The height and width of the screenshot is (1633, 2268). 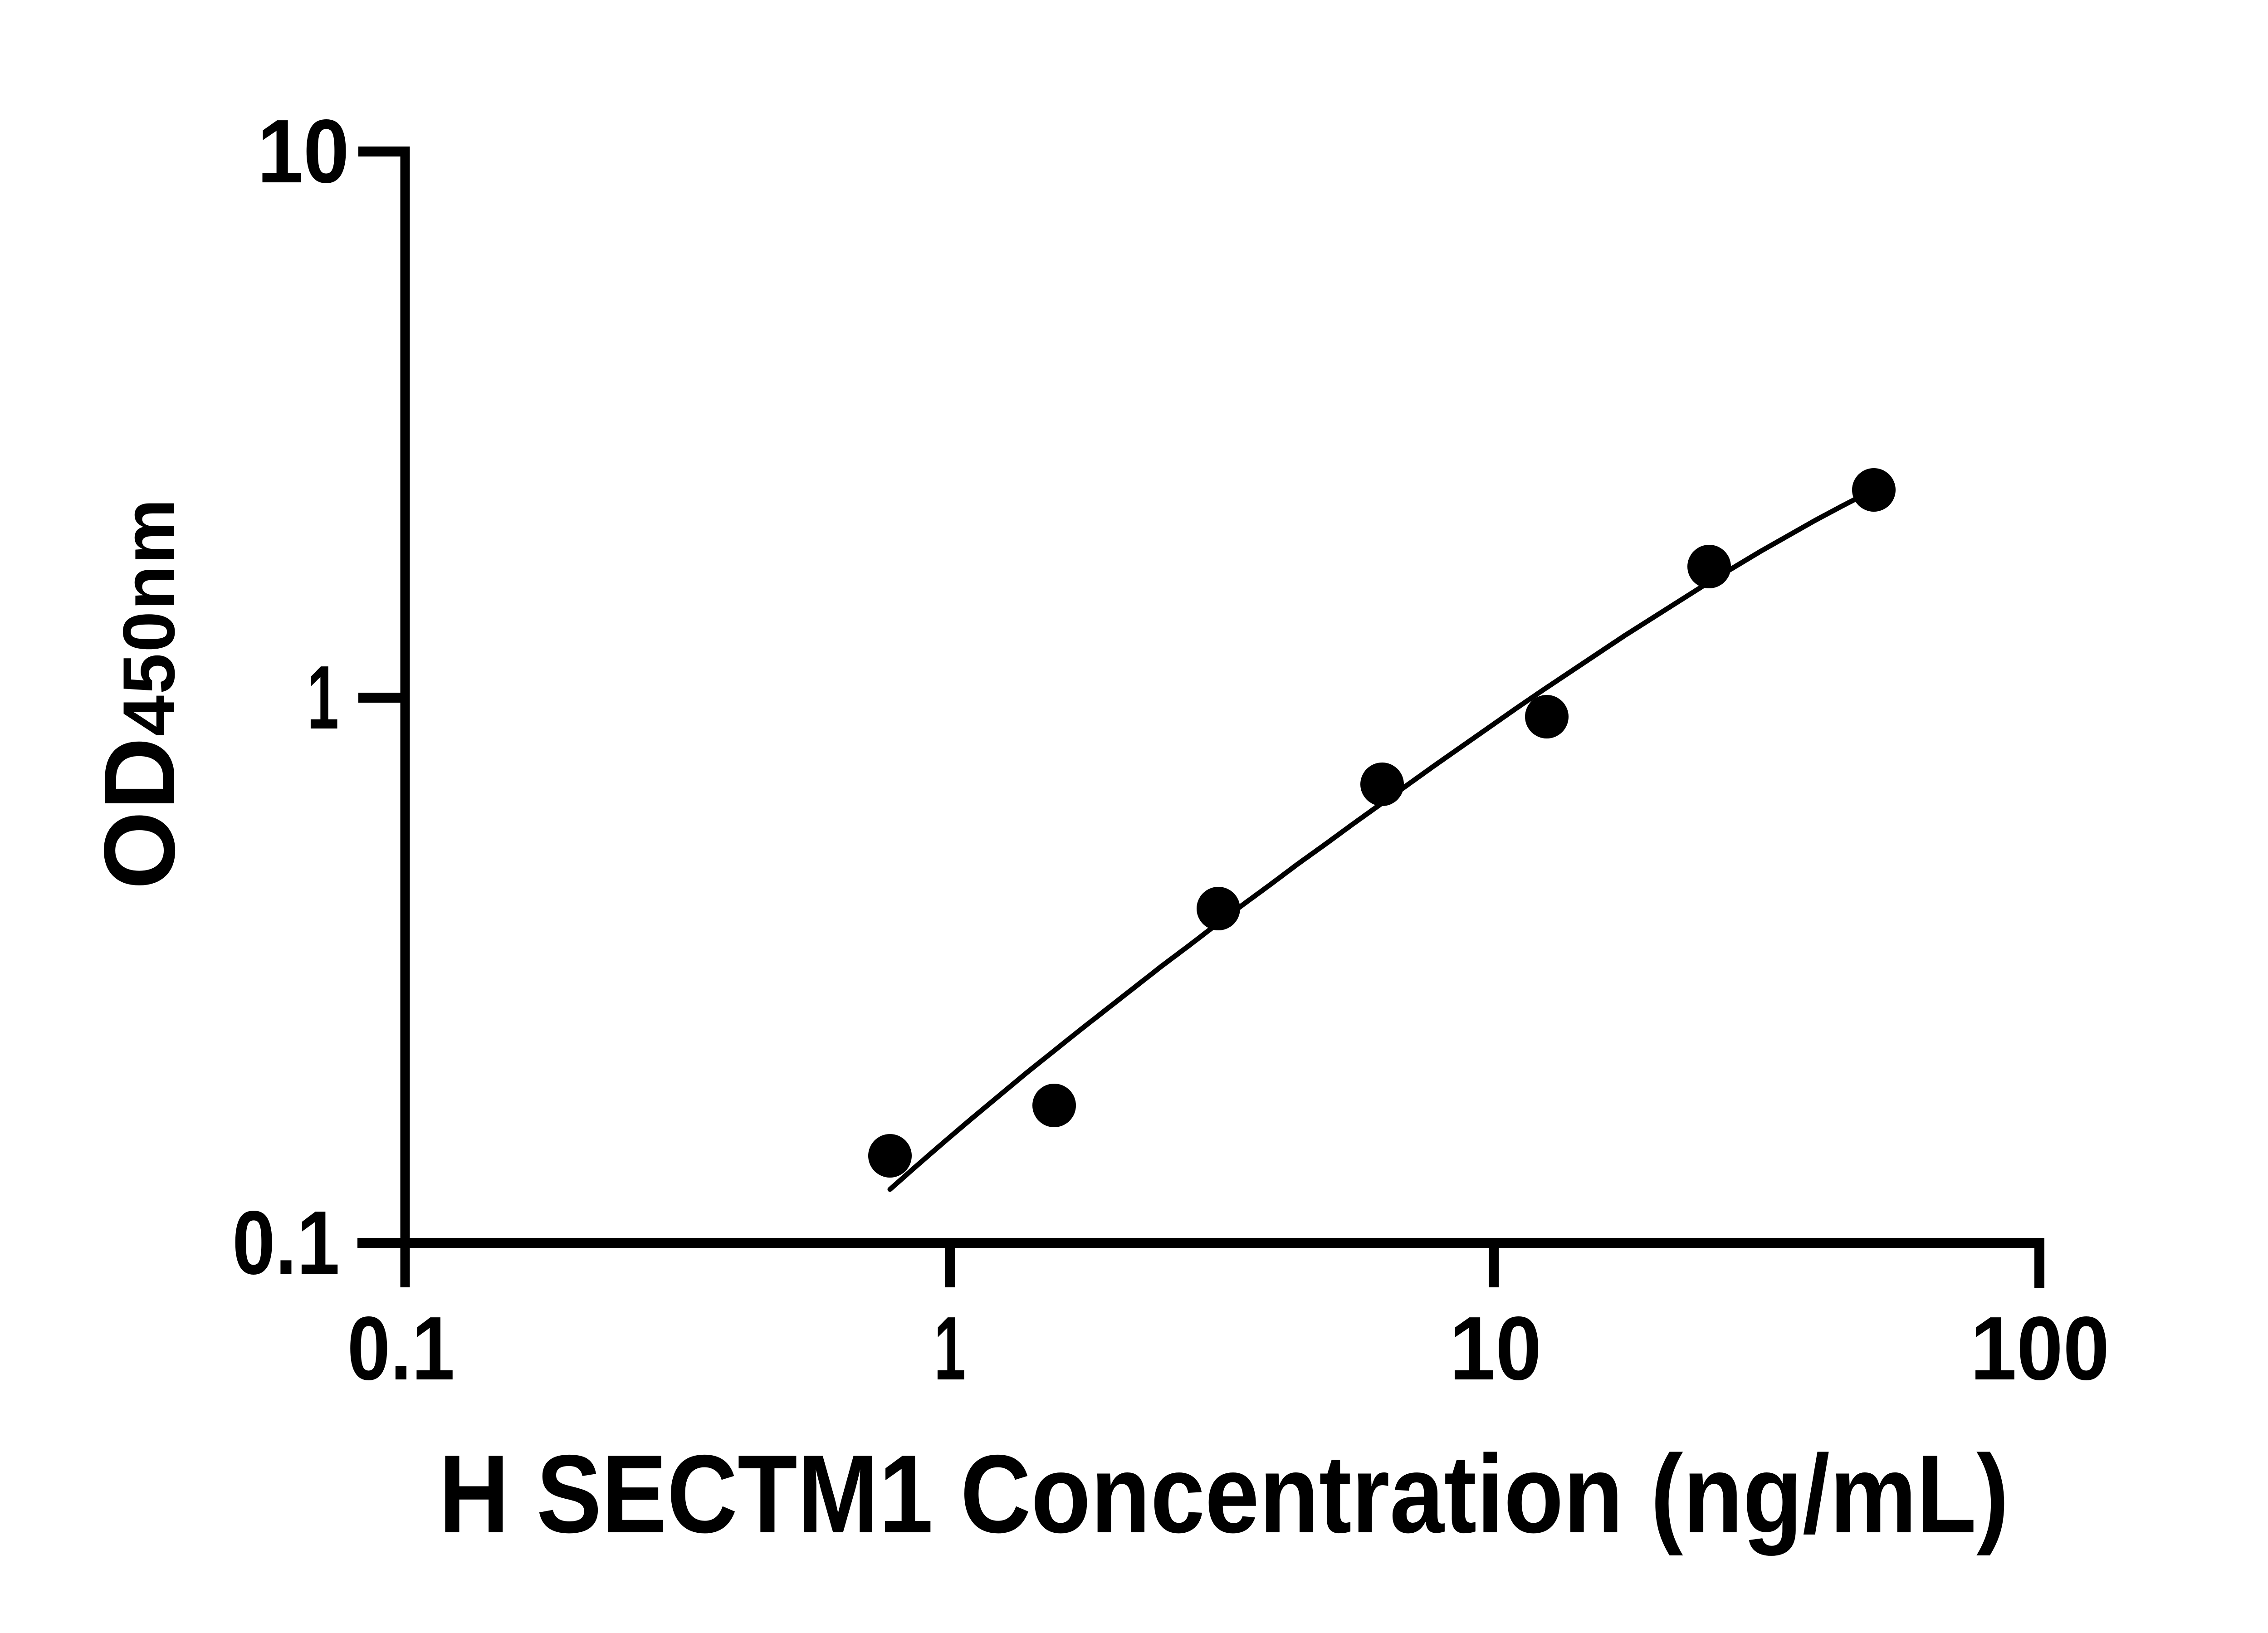 What do you see at coordinates (140, 694) in the screenshot?
I see `svg-text: OD450nm` at bounding box center [140, 694].